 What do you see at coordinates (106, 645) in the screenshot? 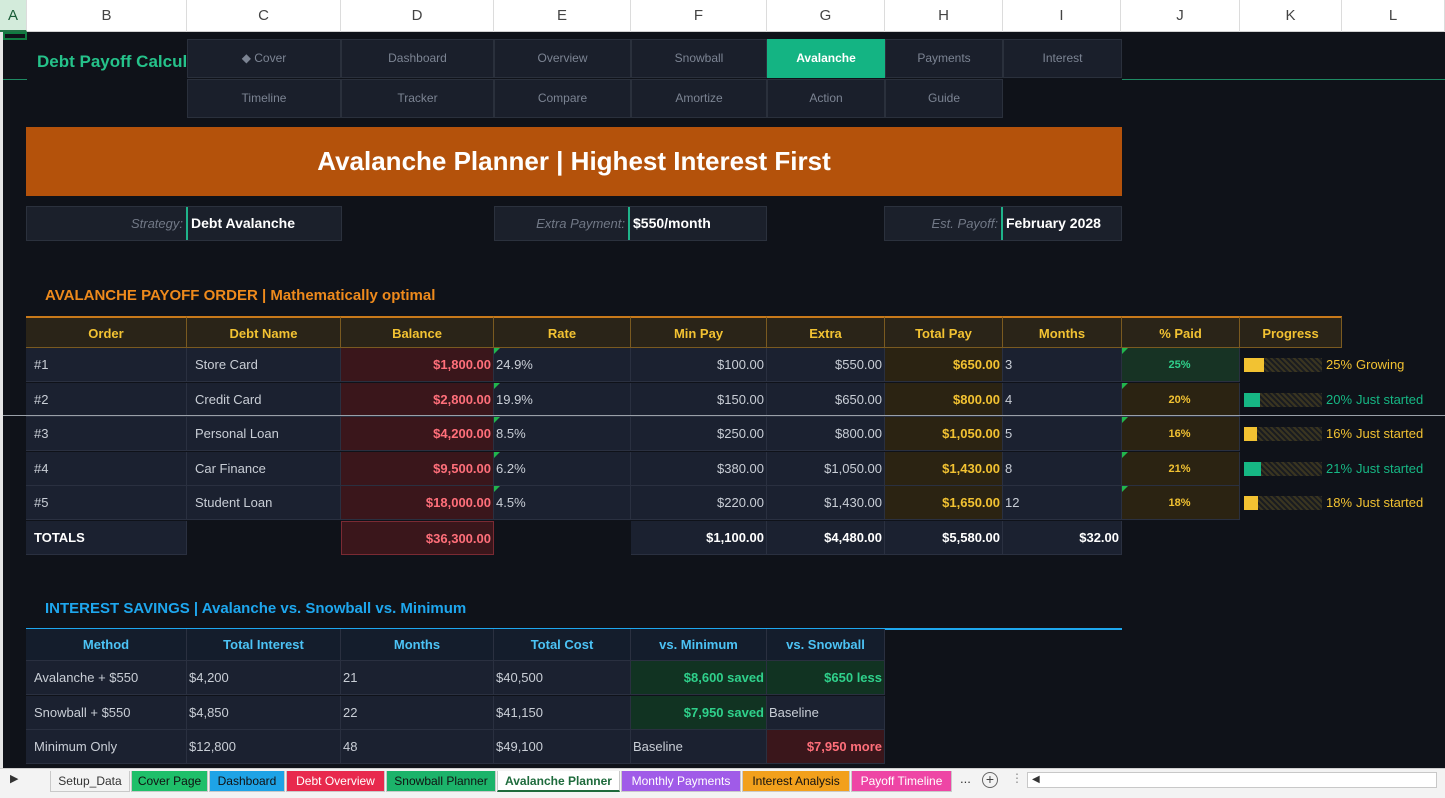
I see `savings-header-0: Method` at bounding box center [106, 645].